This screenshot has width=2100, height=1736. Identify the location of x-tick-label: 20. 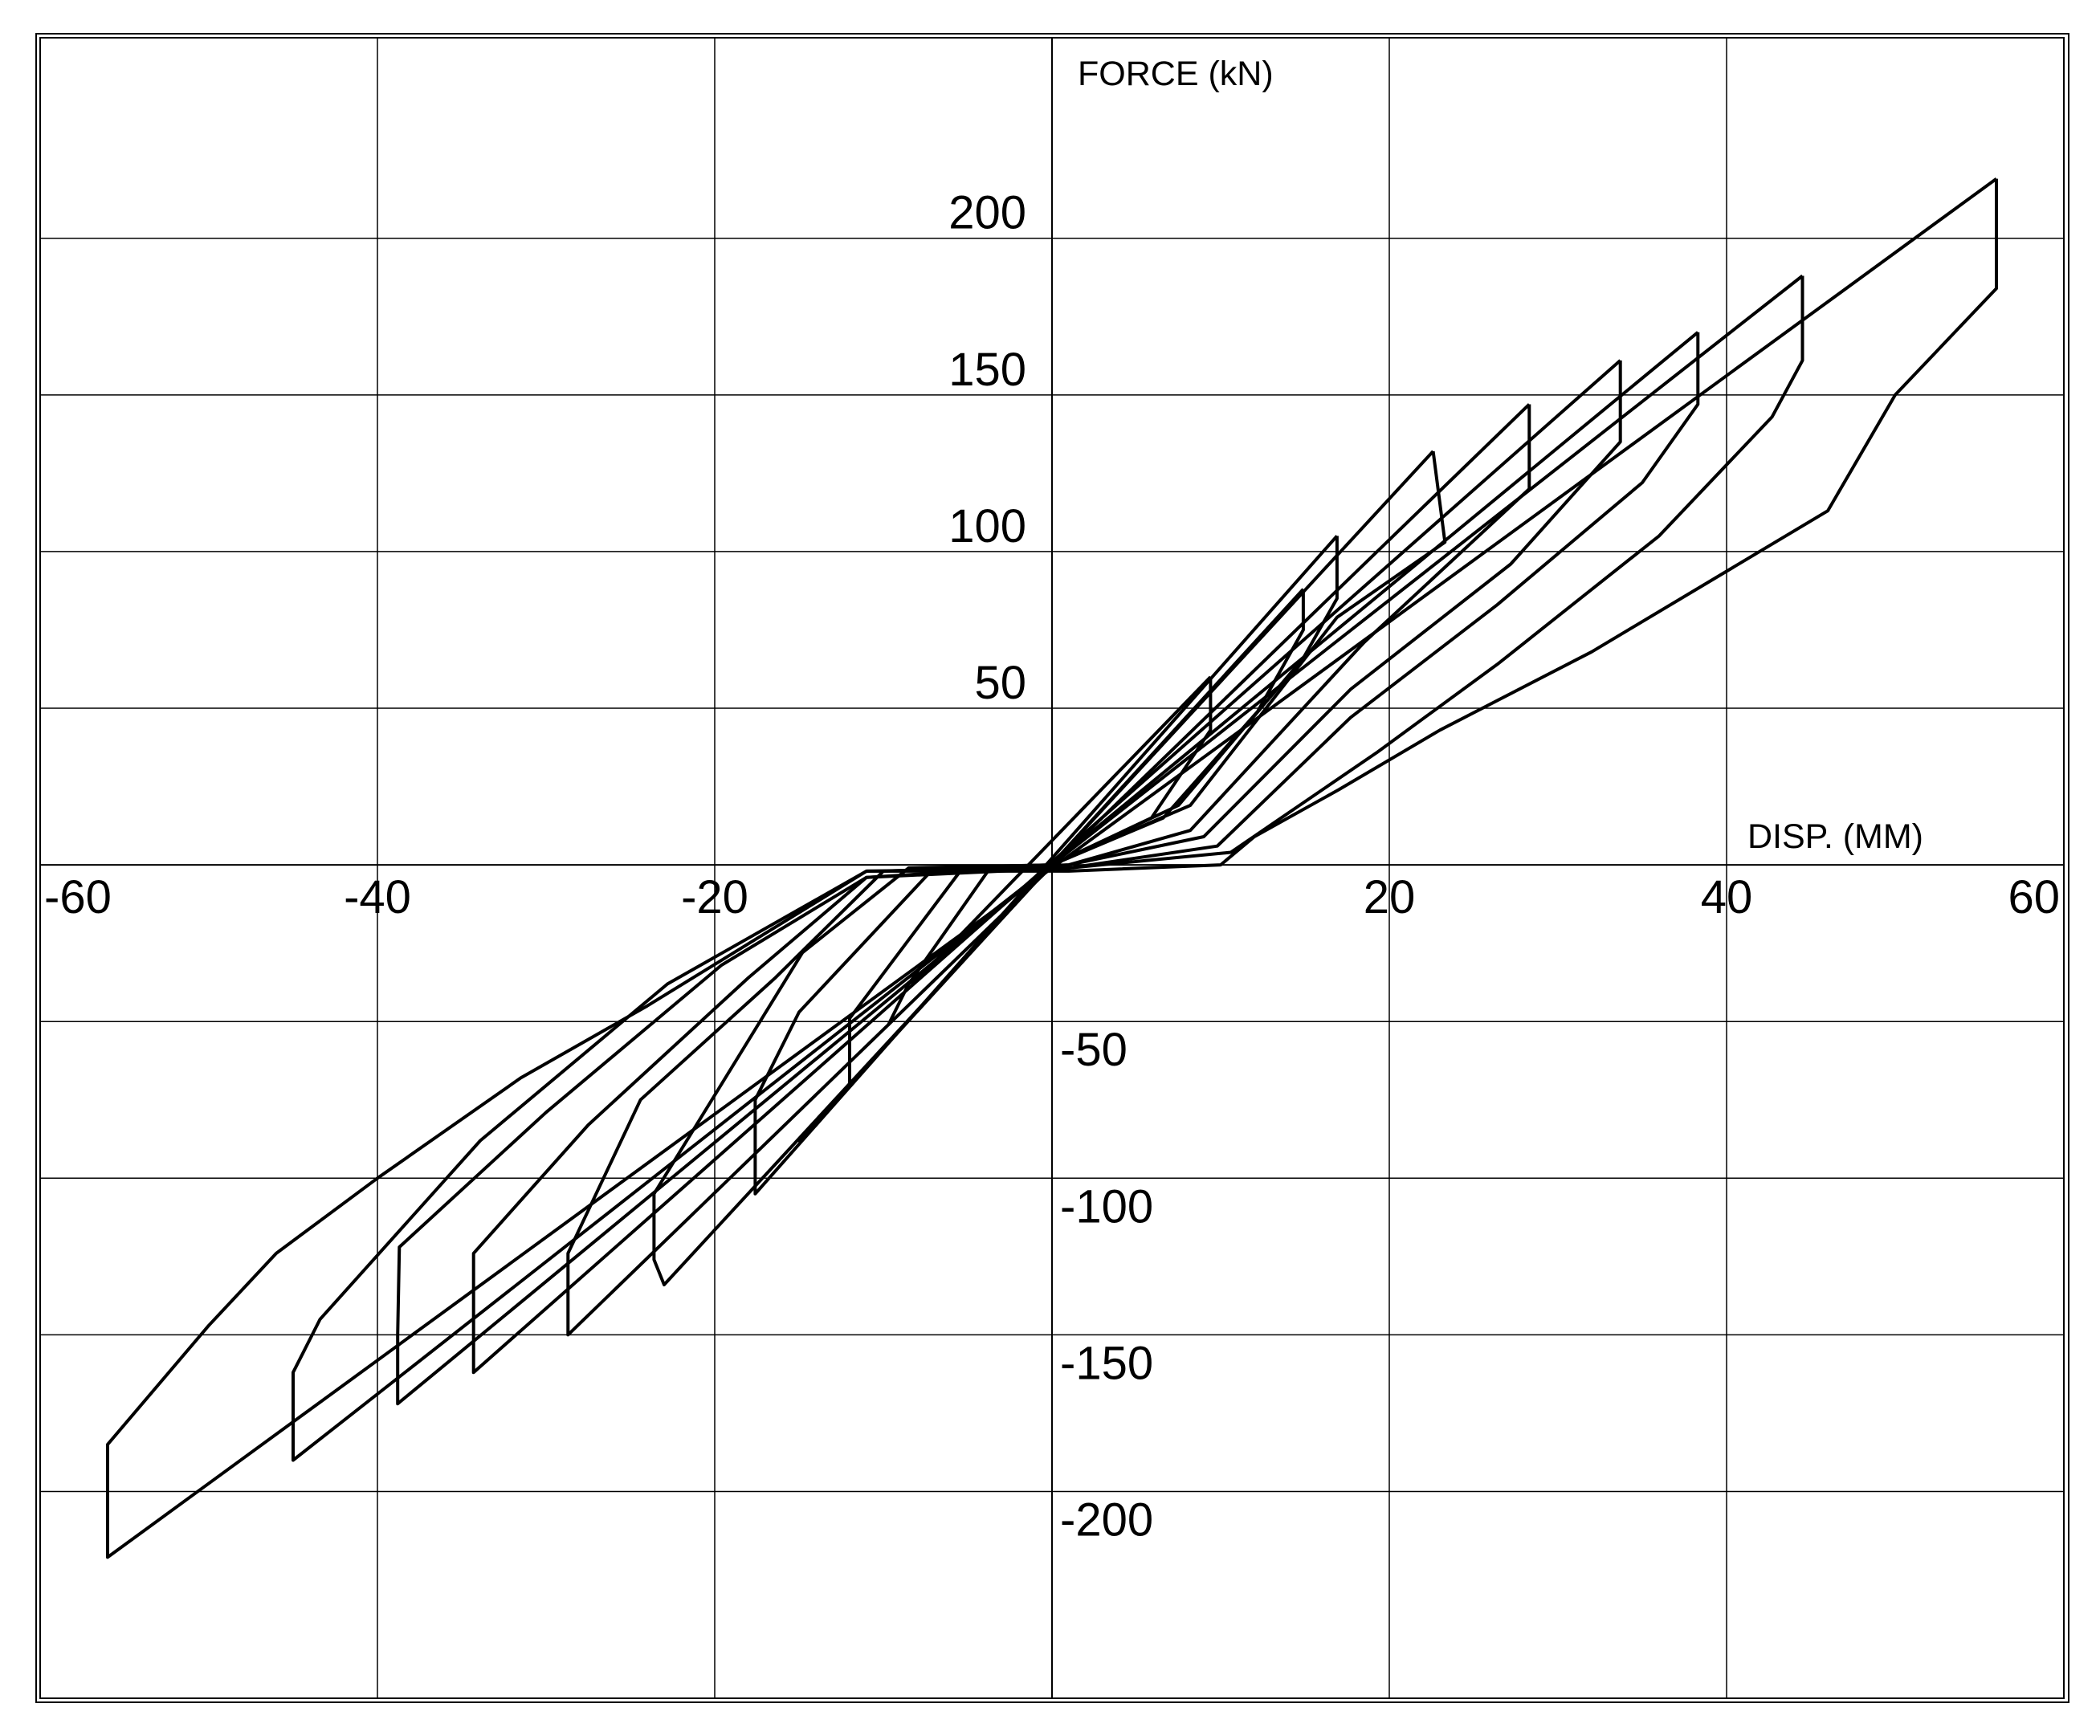
(1390, 897).